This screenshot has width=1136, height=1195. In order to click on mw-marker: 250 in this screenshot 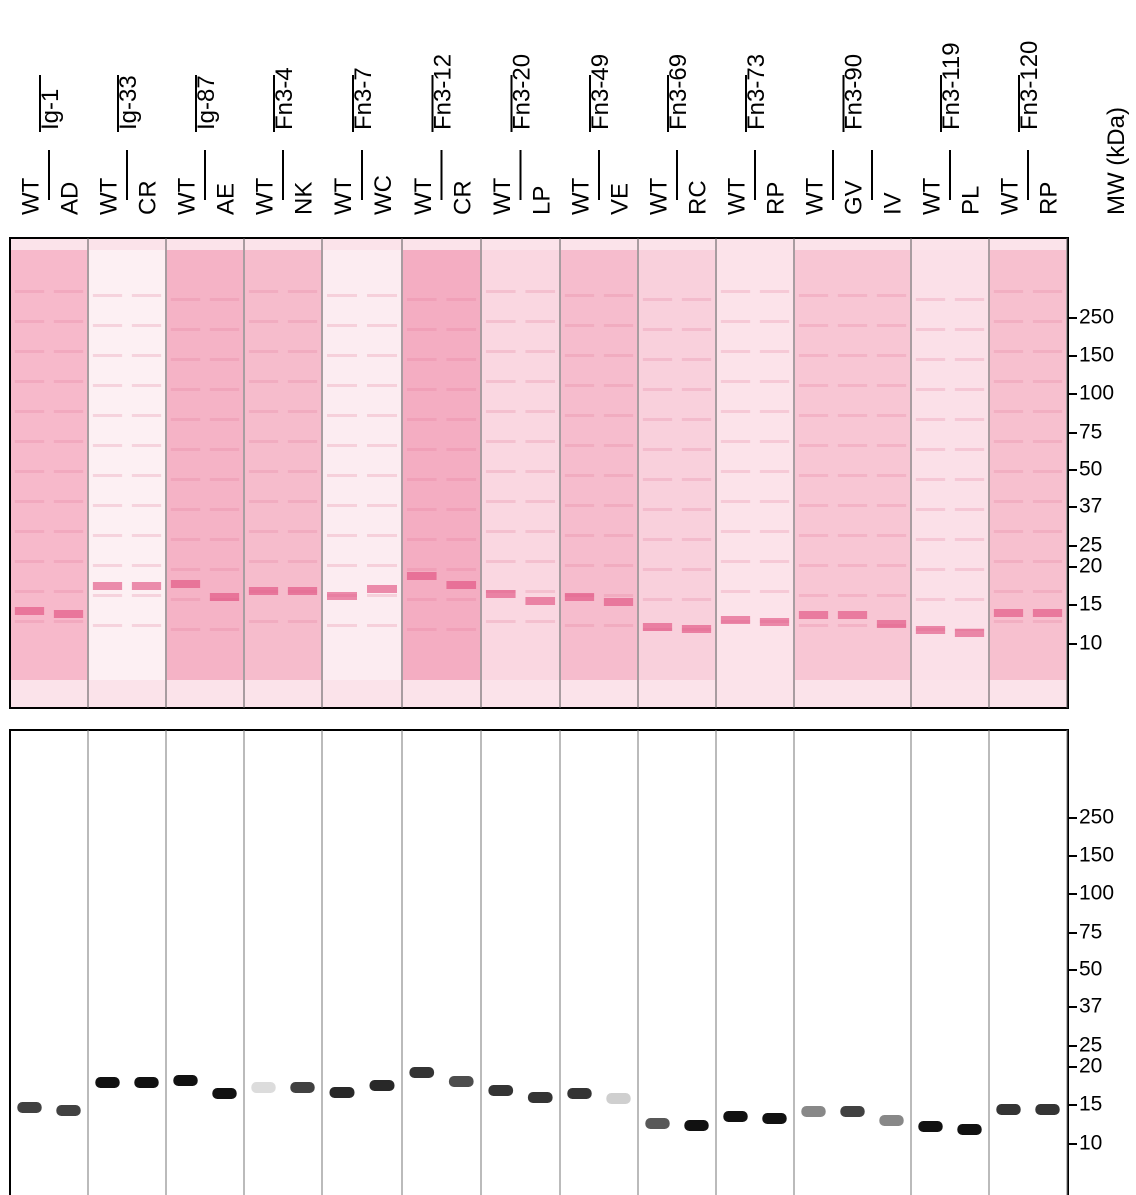, I will do `click(1096, 317)`.